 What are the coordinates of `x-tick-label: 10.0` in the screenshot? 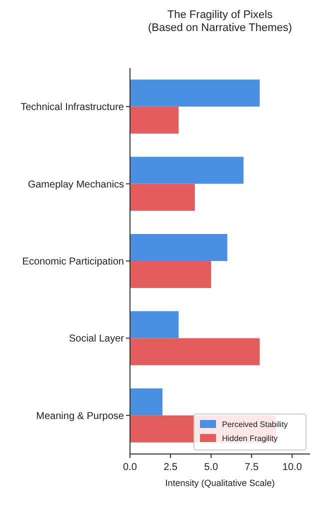 It's located at (292, 467).